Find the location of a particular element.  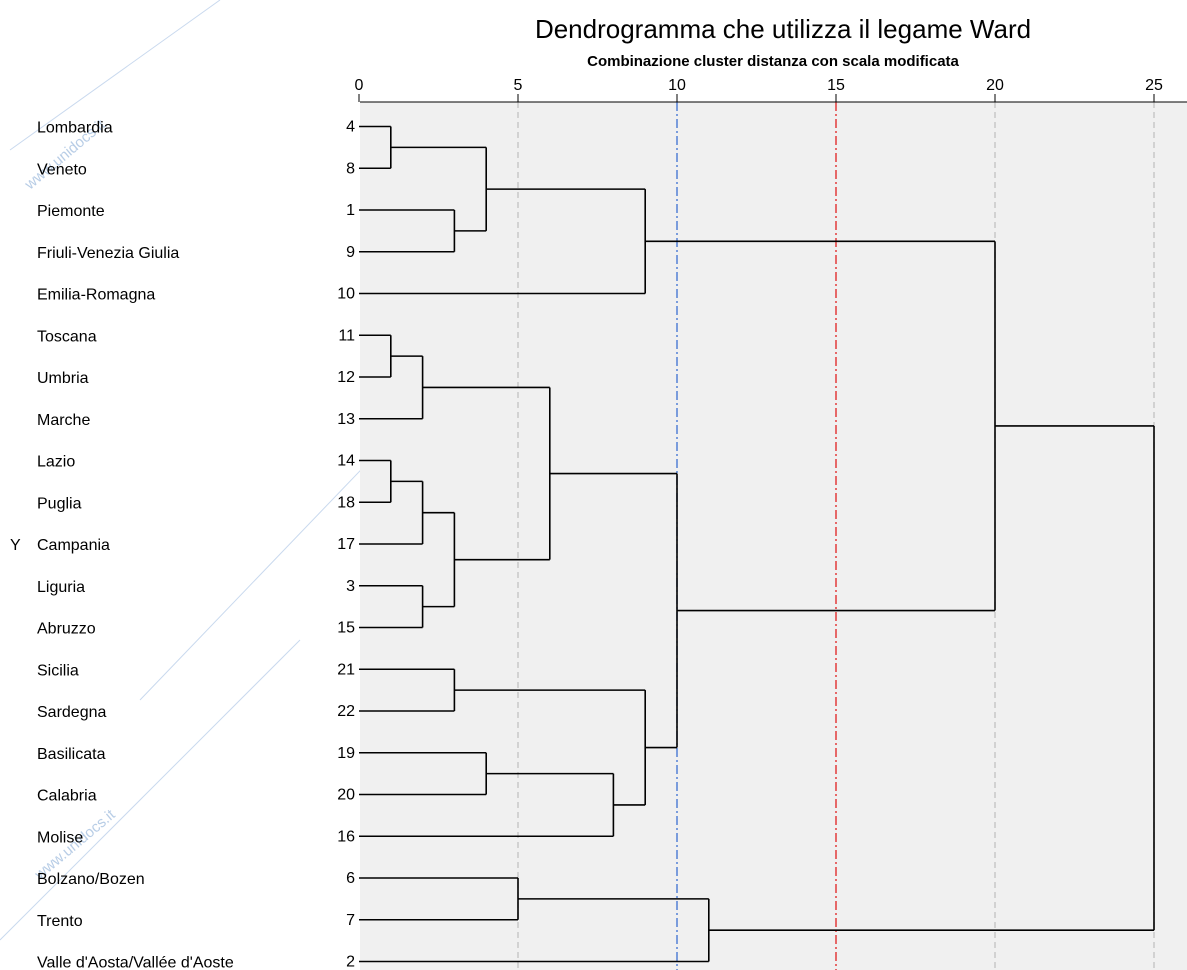

leaf-id: 9 is located at coordinates (350, 252).